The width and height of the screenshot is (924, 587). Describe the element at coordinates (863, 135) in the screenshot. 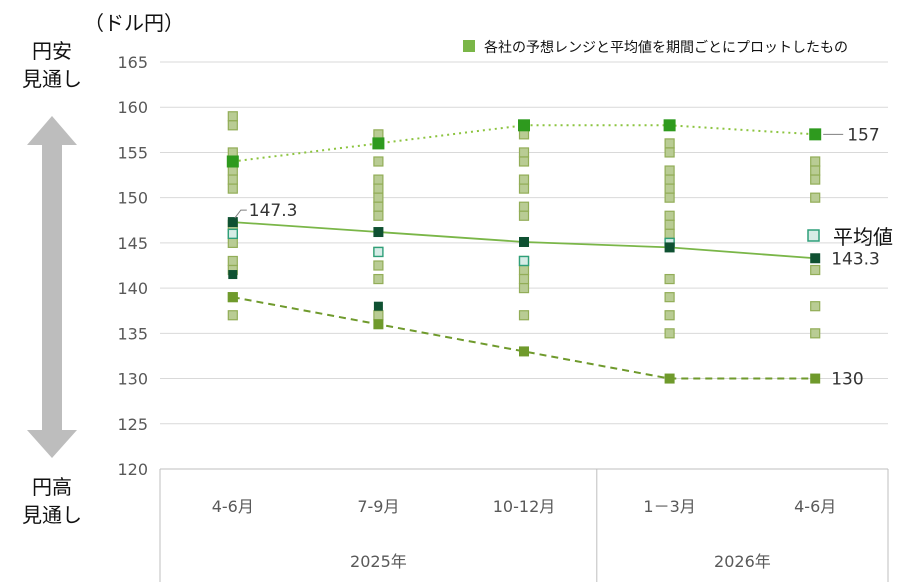

I see `data-label: 157` at that location.